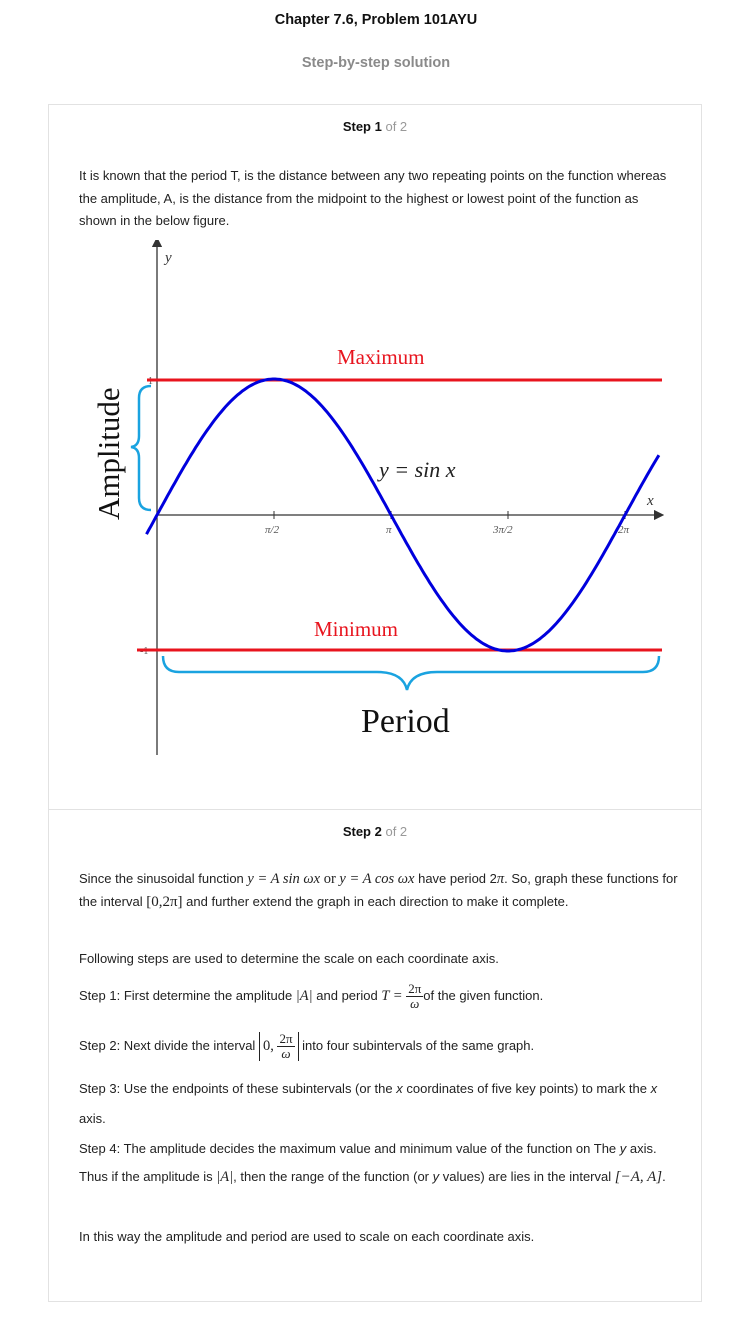  Describe the element at coordinates (98, 995) in the screenshot. I see `text: Step 1` at that location.